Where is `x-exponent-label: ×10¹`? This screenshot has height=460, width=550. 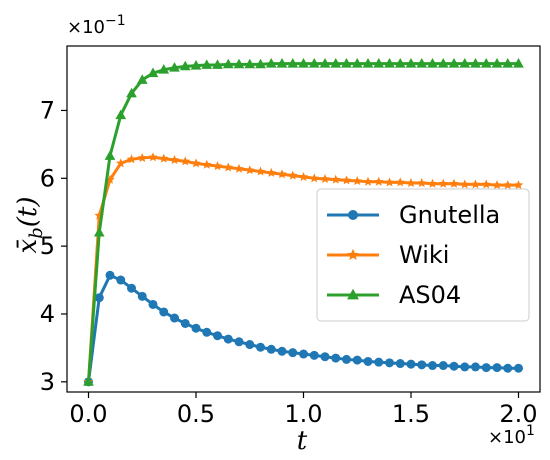
x-exponent-label: ×10¹ is located at coordinates (511, 435).